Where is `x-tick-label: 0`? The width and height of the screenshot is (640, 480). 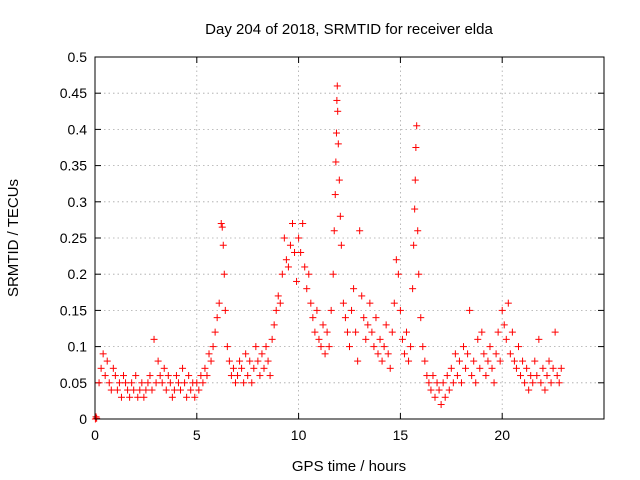
x-tick-label: 0 is located at coordinates (95, 435).